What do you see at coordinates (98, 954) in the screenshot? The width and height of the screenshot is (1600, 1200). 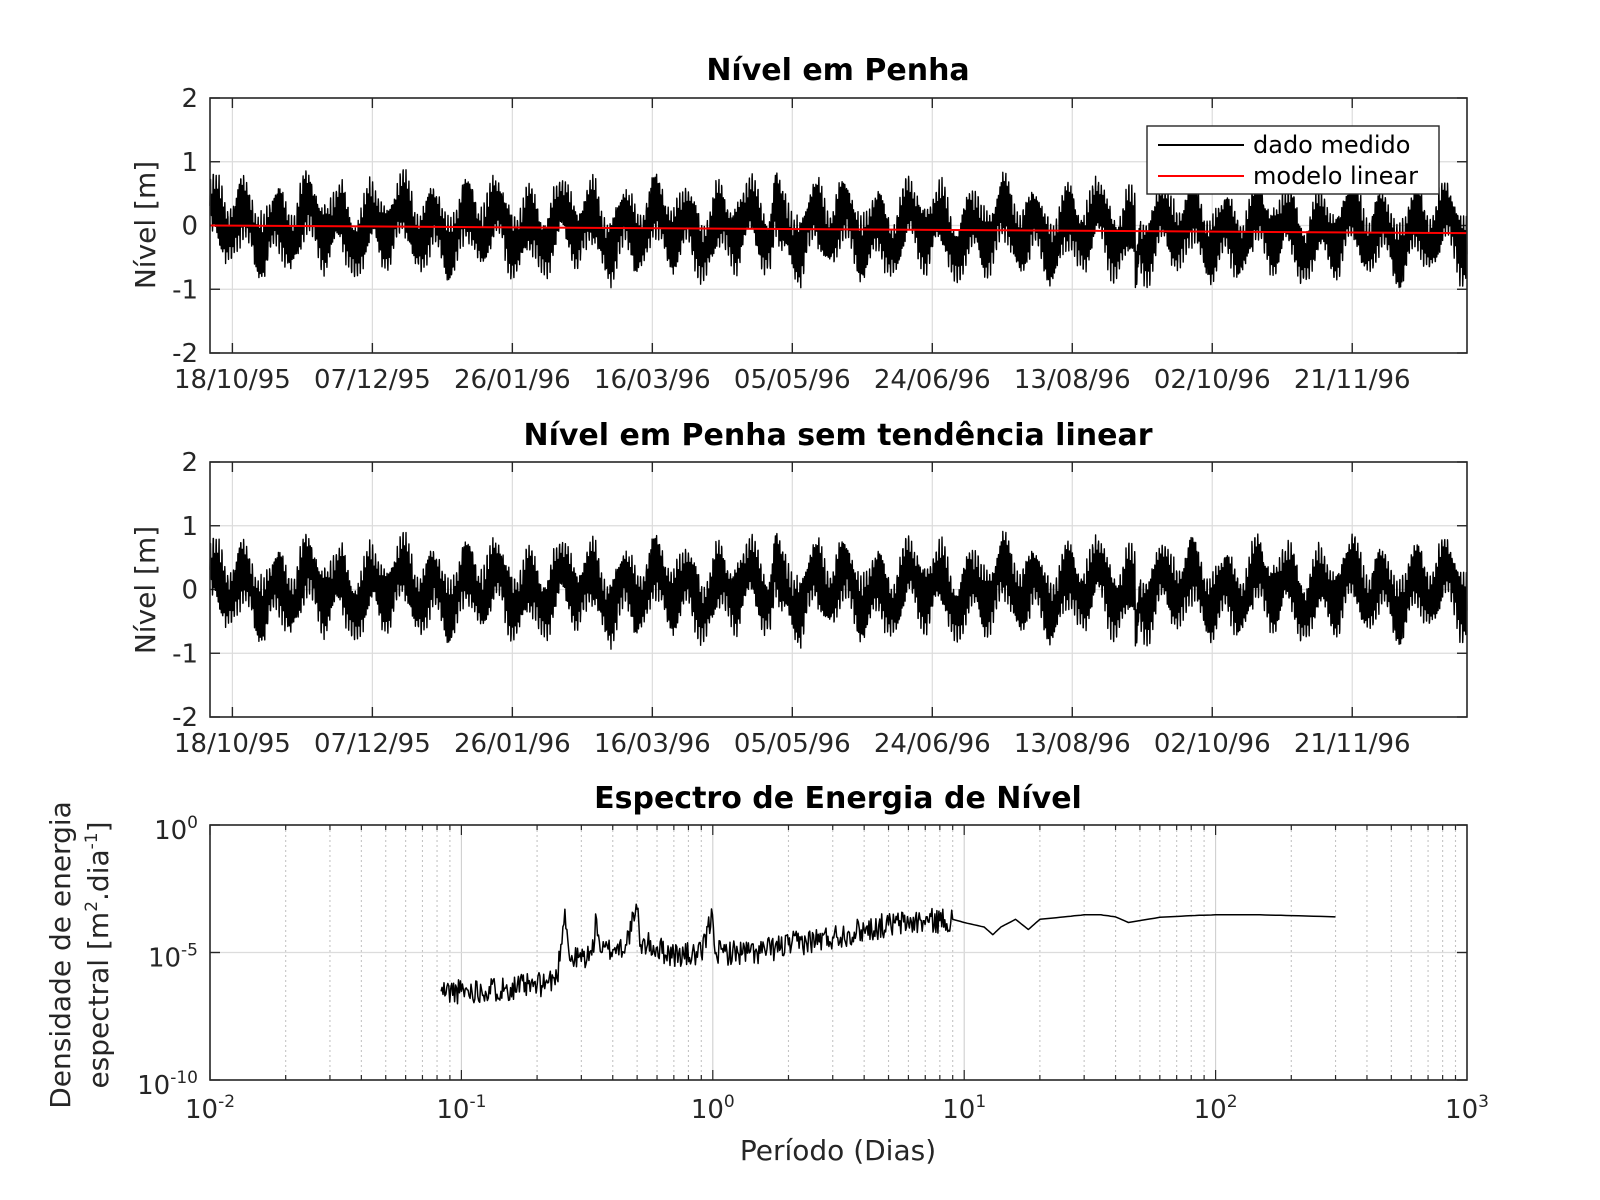 I see `y-axis-label-line2: espectral [m2.dia-1]` at bounding box center [98, 954].